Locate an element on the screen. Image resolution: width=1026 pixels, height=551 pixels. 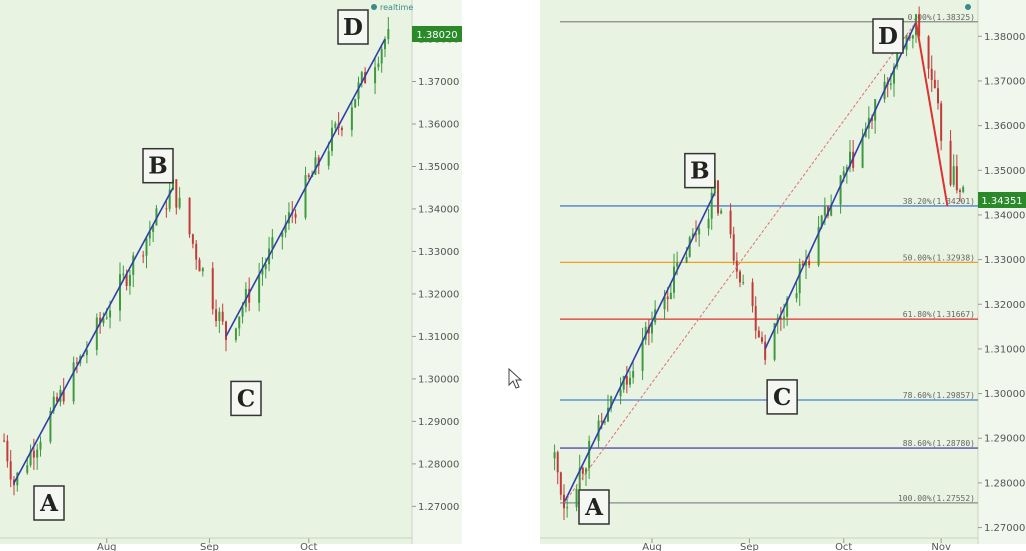
fib-level-label: 100.00%(1.27552) is located at coordinates (936, 498).